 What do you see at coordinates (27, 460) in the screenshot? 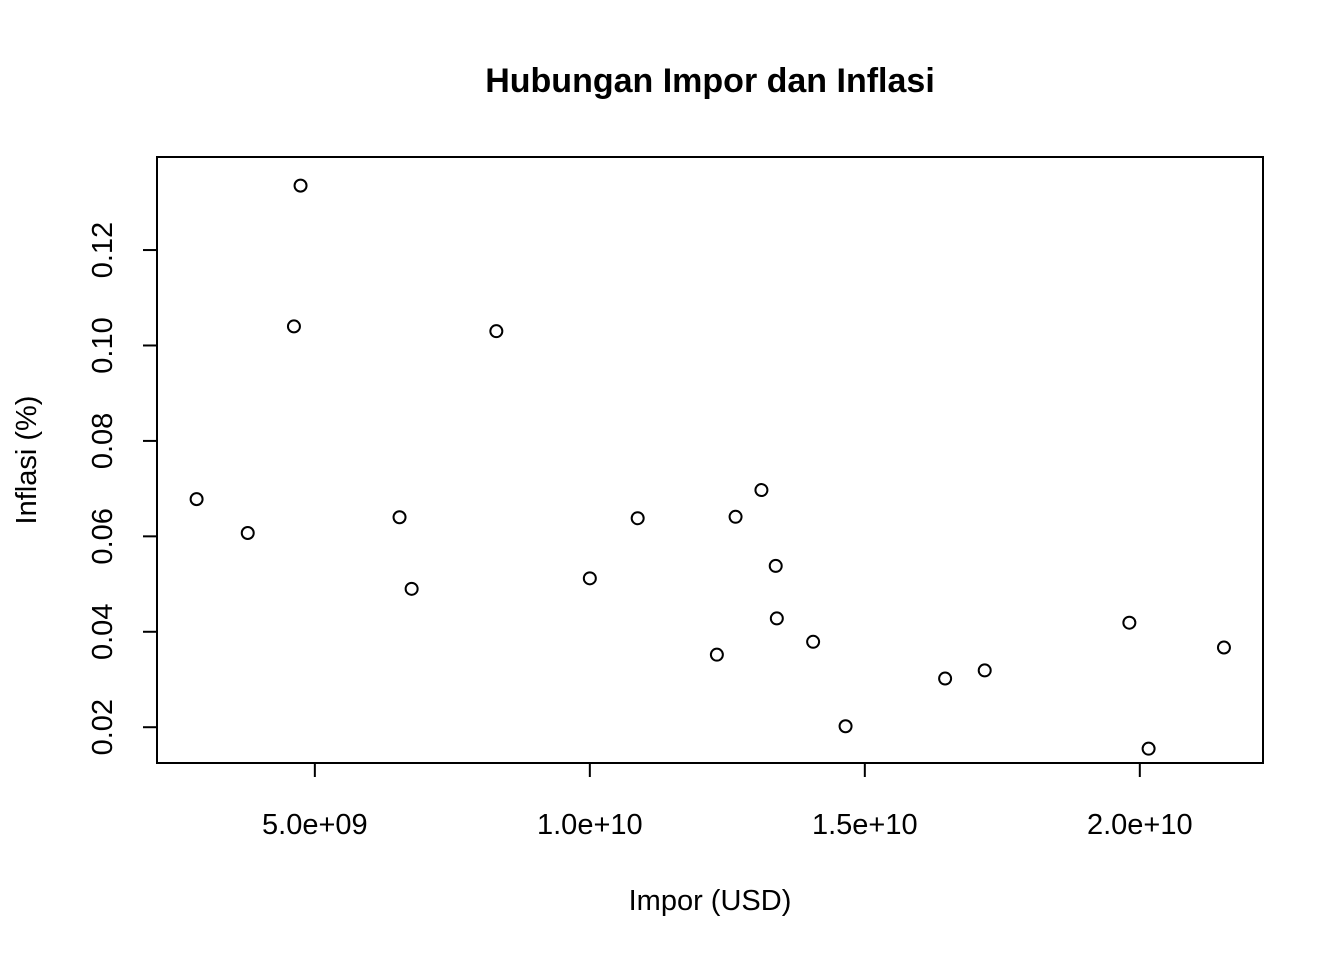
I see `y-axis-label: Inflasi (%)` at bounding box center [27, 460].